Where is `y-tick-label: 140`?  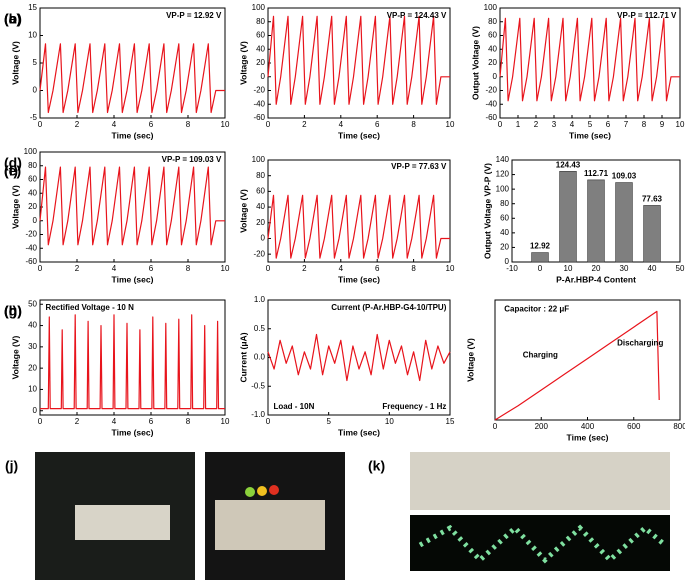
y-tick-label: 140 is located at coordinates (503, 159).